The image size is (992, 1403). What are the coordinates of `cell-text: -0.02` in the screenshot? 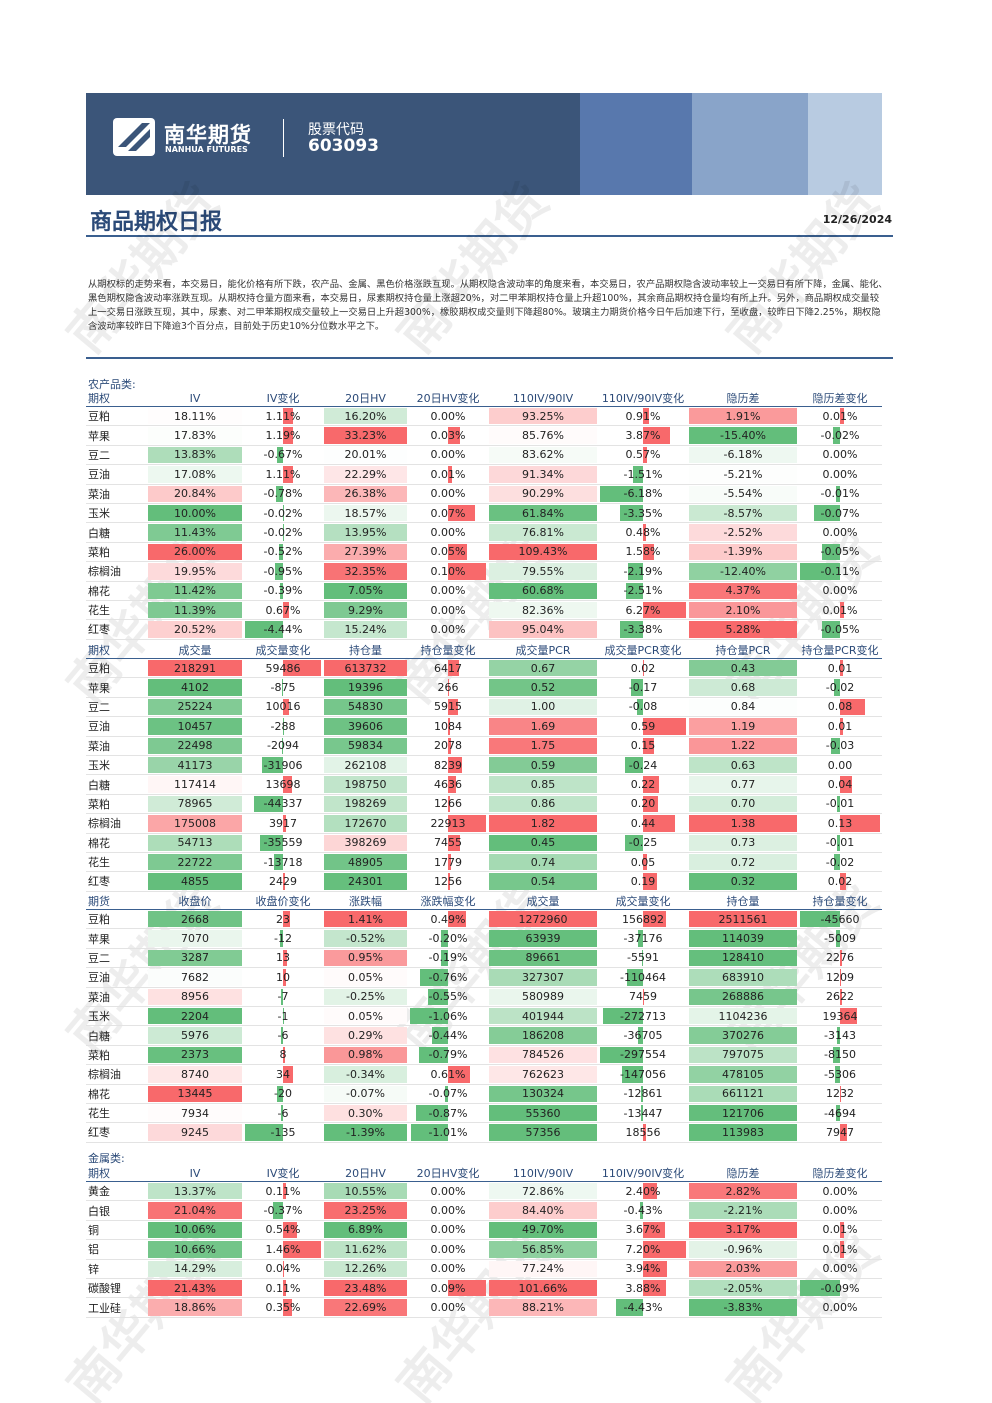 It's located at (840, 688).